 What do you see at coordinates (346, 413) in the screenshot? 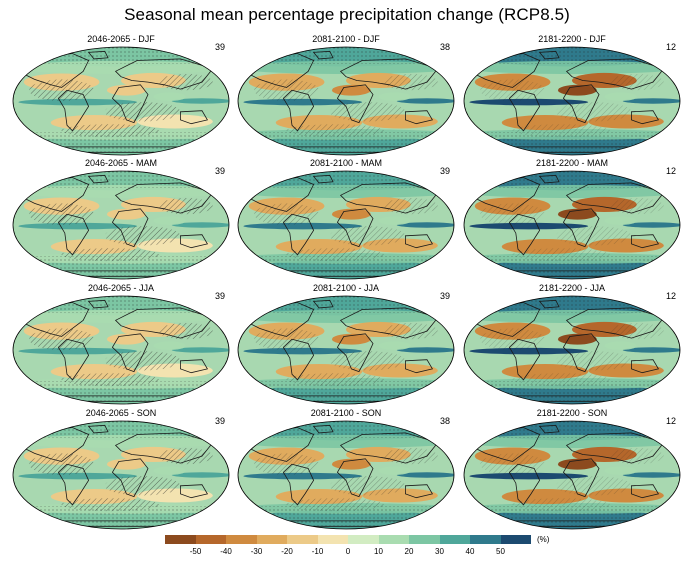
I see `panel-title: 2081-2100 - SON` at bounding box center [346, 413].